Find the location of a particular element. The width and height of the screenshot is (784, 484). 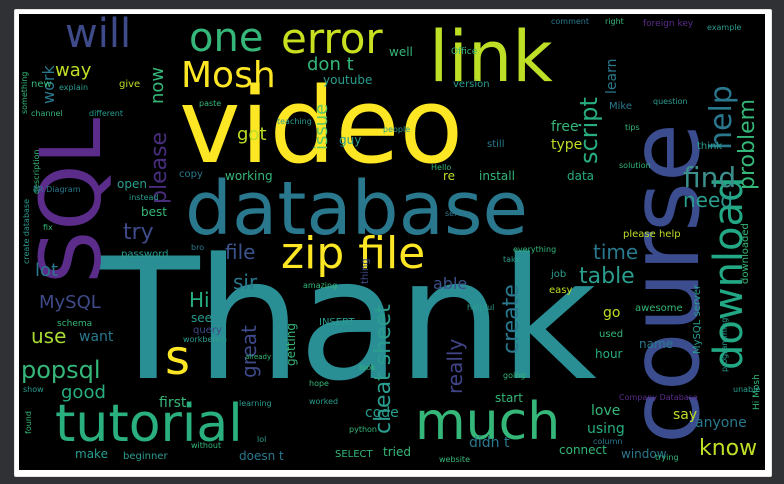

word-used: used is located at coordinates (611, 334).